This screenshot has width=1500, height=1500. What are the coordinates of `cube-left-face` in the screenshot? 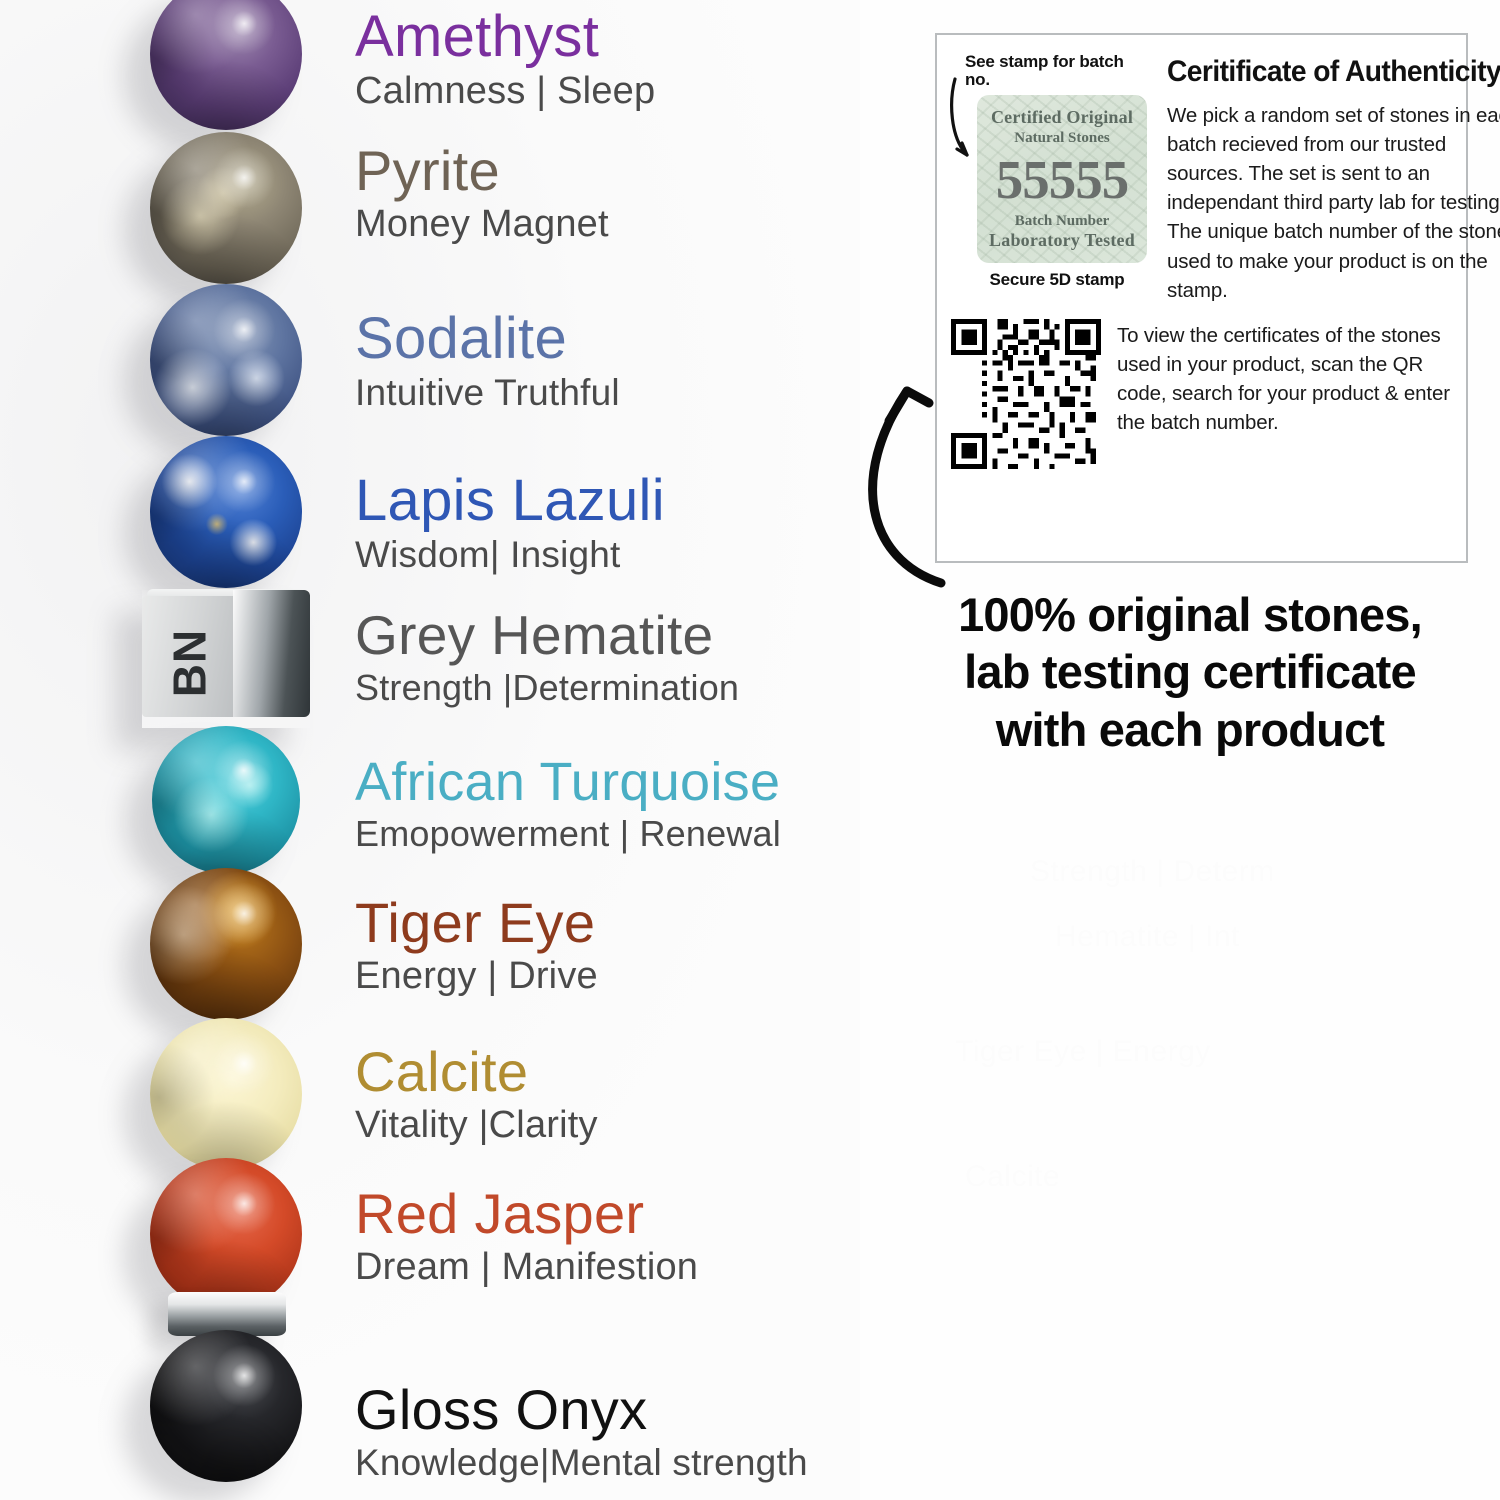 It's located at (189, 657).